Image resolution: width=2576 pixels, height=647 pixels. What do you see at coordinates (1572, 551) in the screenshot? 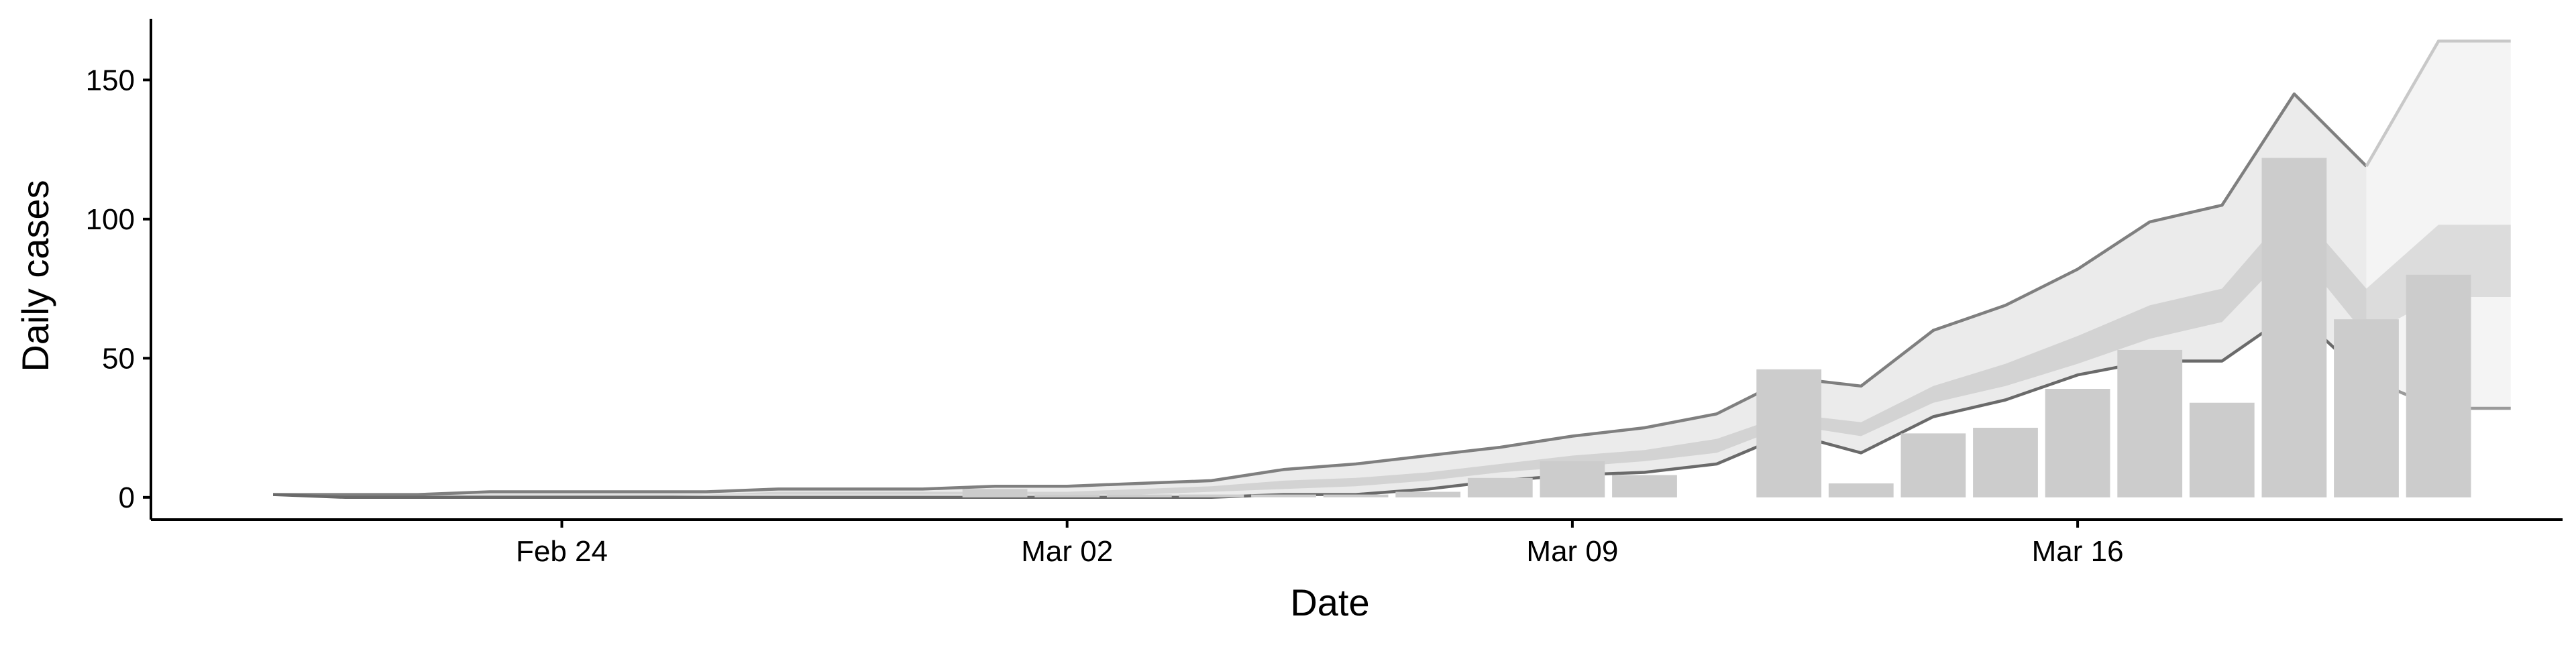
I see `x-tick-label: Mar 09` at bounding box center [1572, 551].